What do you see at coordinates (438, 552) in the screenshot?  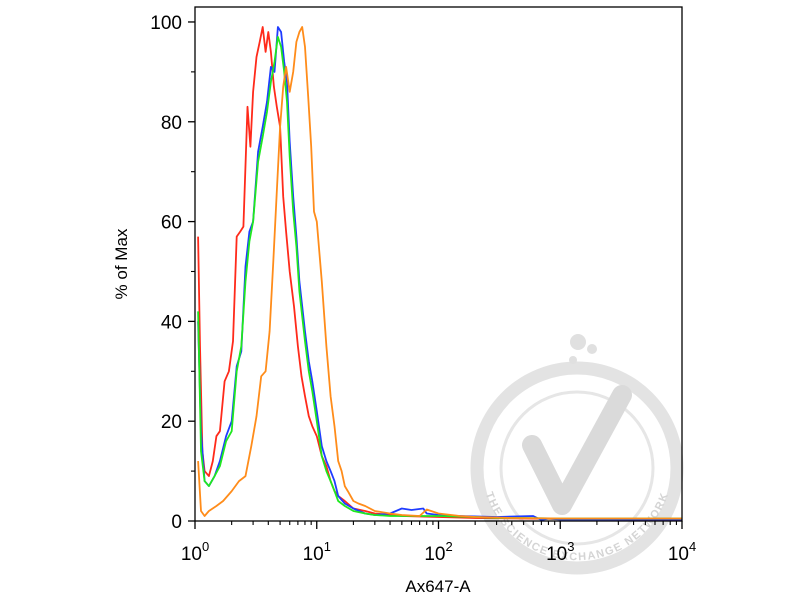 I see `x-tick-label-100: 10²` at bounding box center [438, 552].